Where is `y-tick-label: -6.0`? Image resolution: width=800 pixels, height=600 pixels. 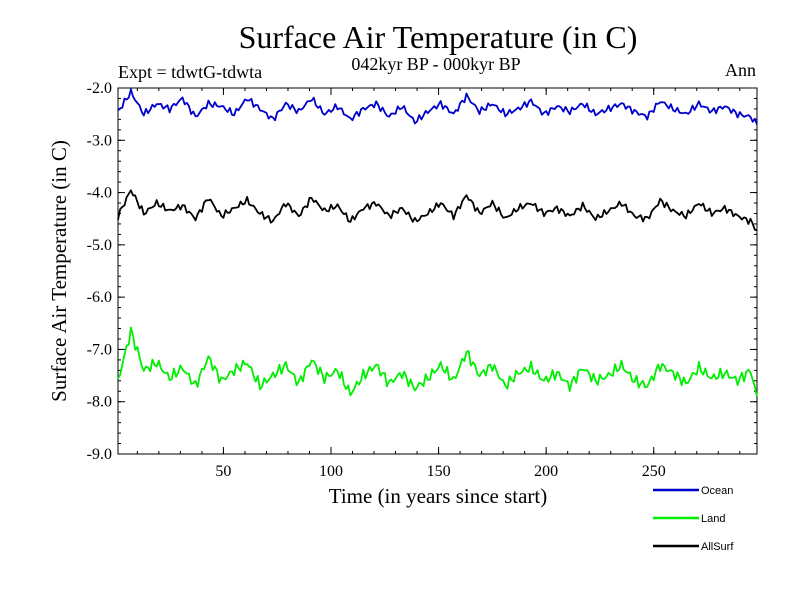 y-tick-label: -6.0 is located at coordinates (99, 297).